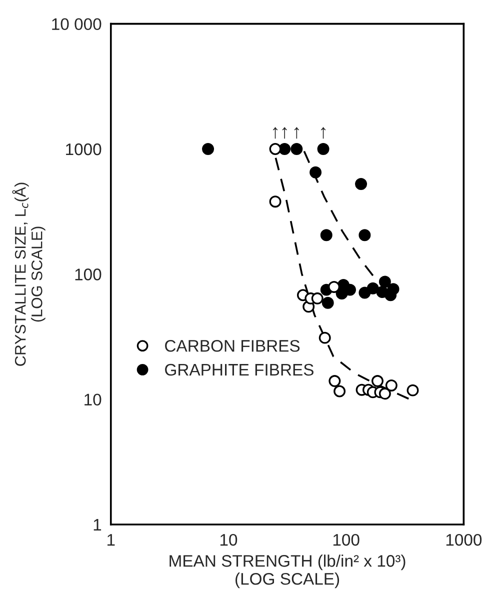 The height and width of the screenshot is (596, 504). I want to click on x-tick-label: 10, so click(229, 540).